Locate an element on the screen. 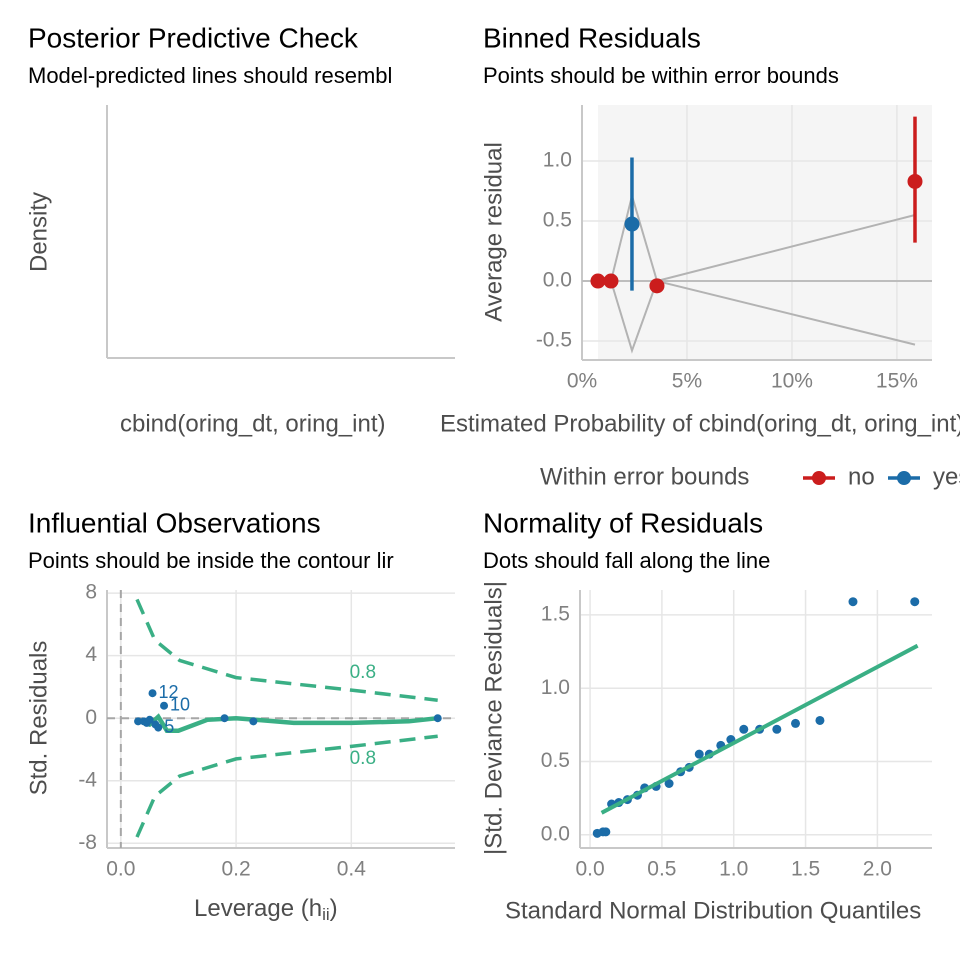 The image size is (960, 960). y-tick-label: 4 is located at coordinates (91, 654).